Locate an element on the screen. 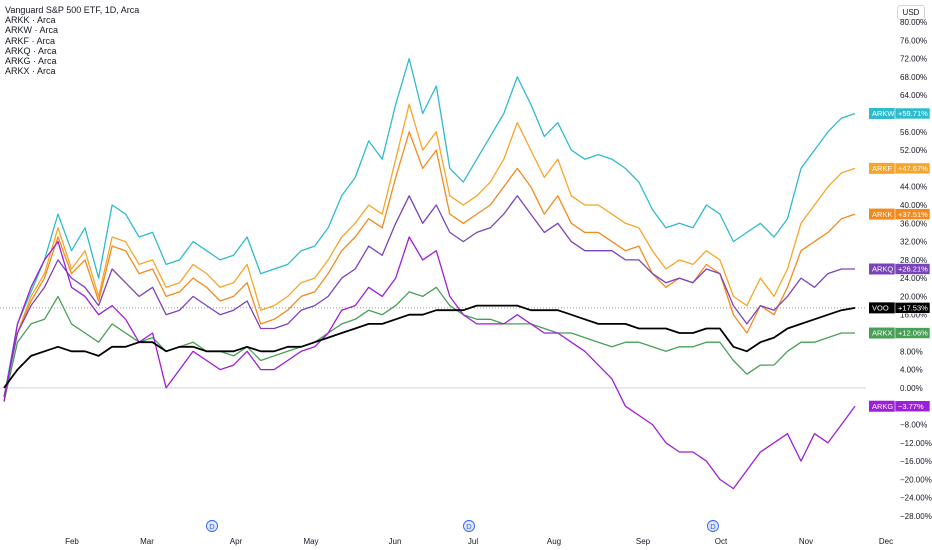  tag-series-name: ARKF is located at coordinates (882, 168).